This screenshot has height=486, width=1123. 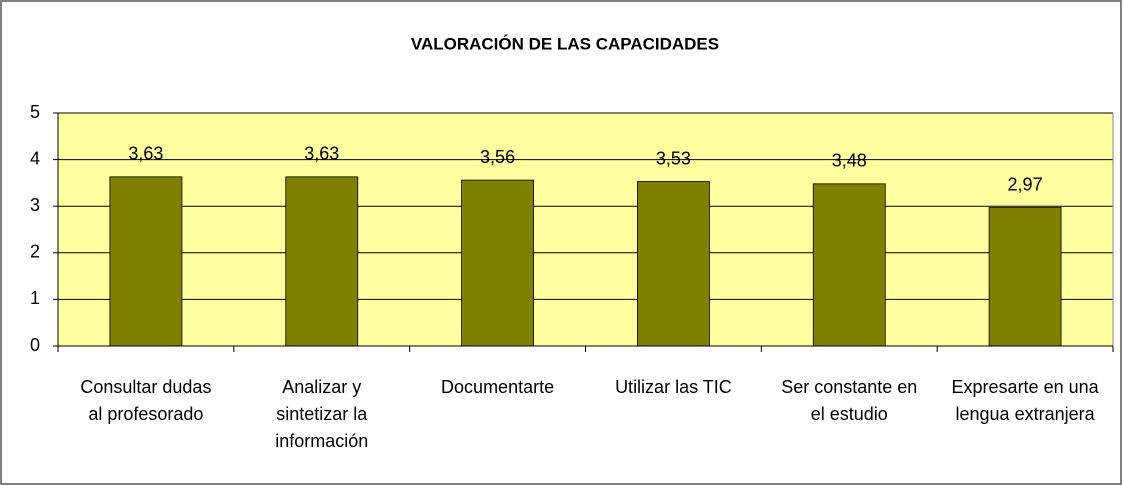 I want to click on x-tick-label: Consultar dudas al profesorado, so click(x=146, y=400).